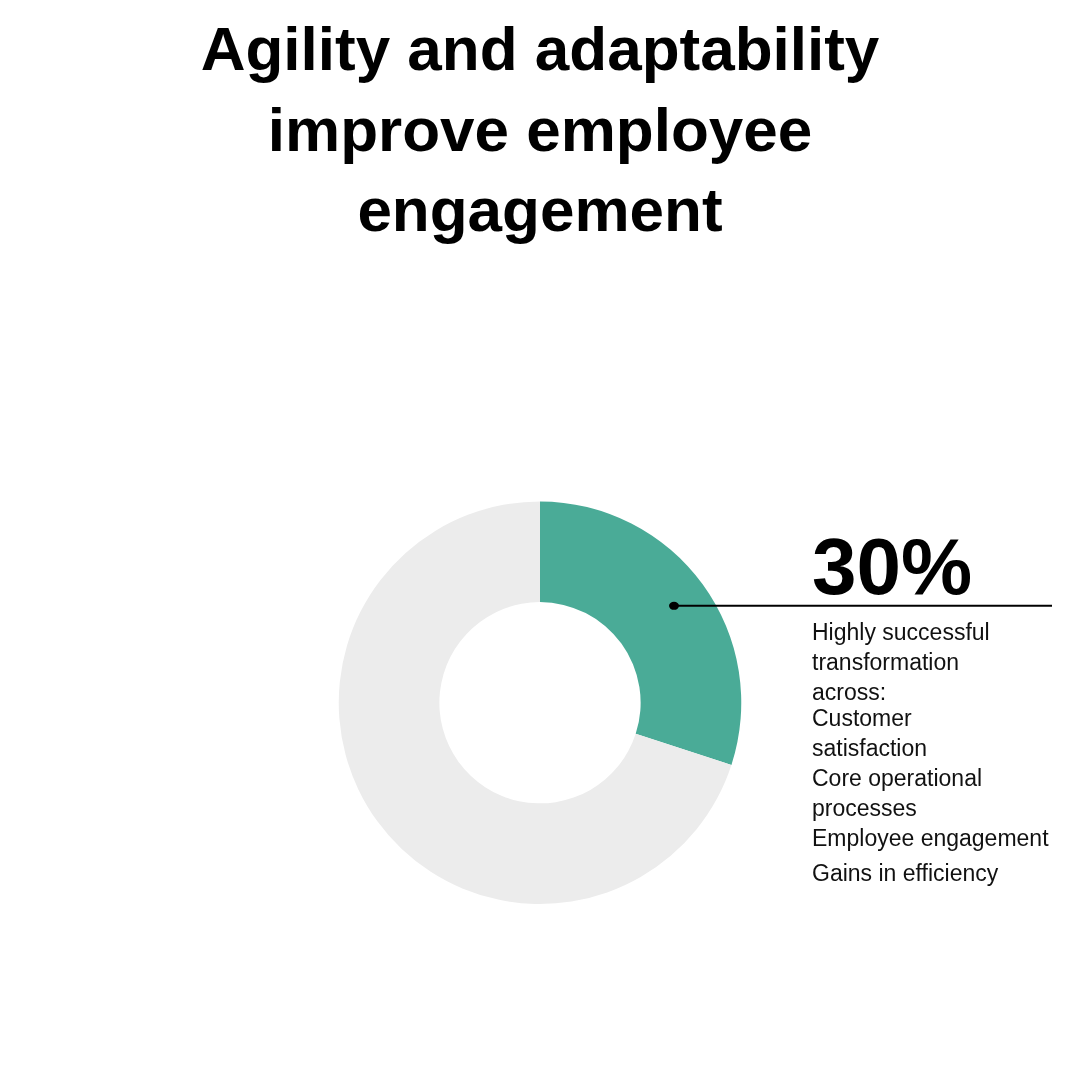 This screenshot has height=1080, width=1080. Describe the element at coordinates (892, 566) in the screenshot. I see `data-label: 30%` at that location.